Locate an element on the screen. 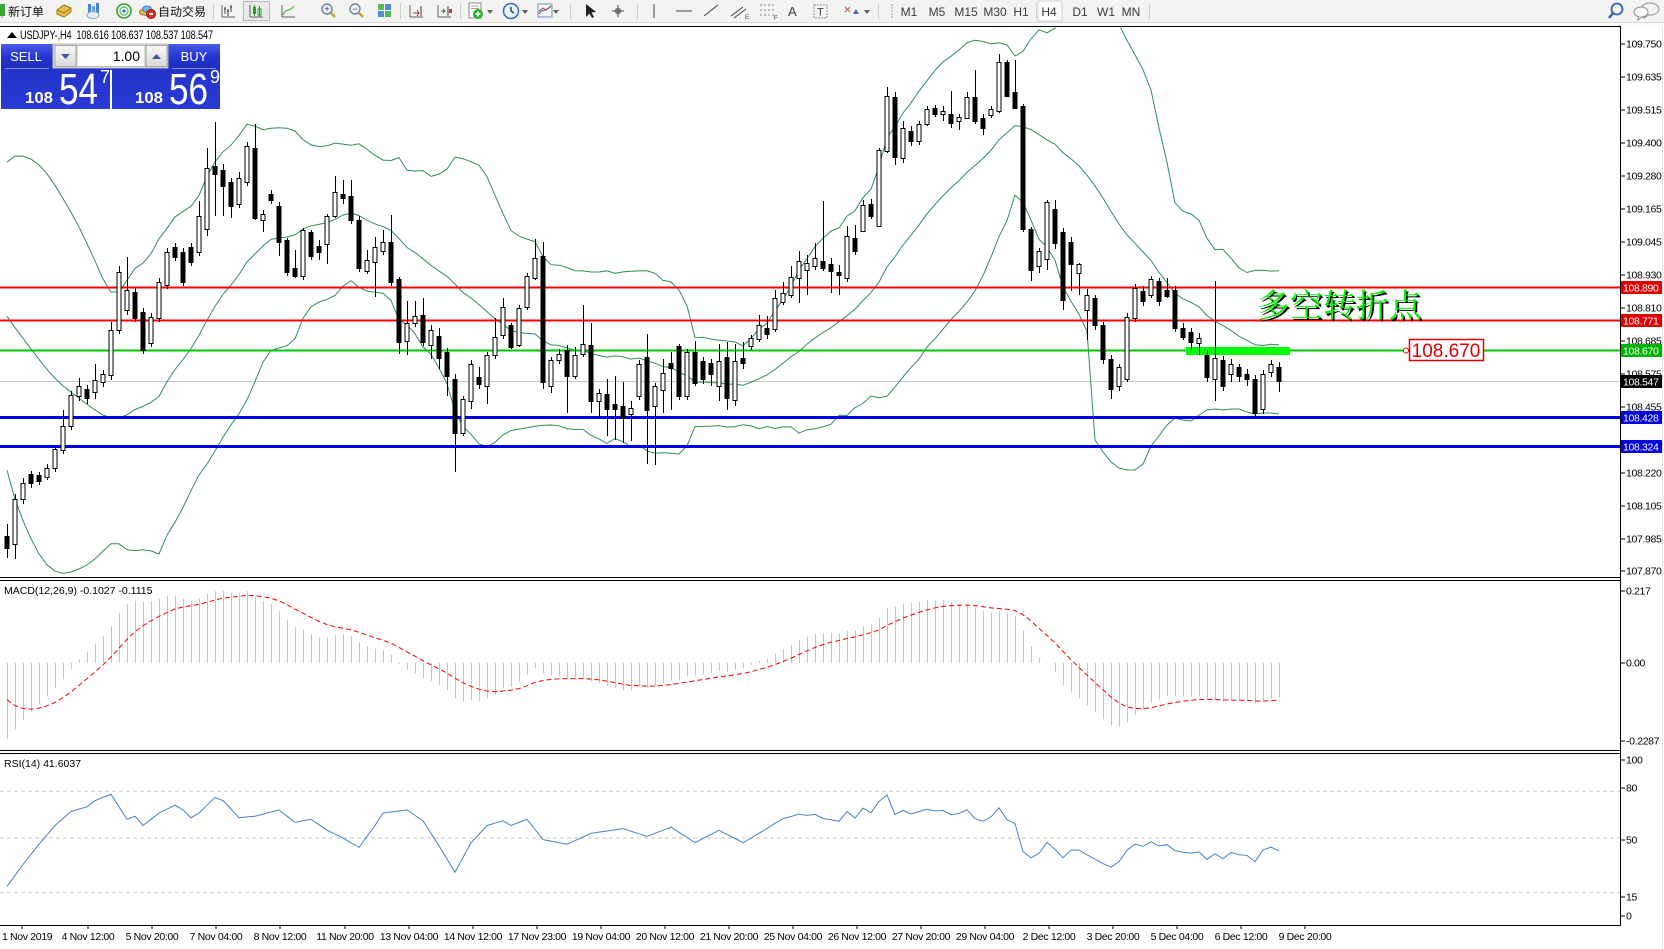 This screenshot has height=949, width=1664. svg-text: W1 is located at coordinates (1106, 12).